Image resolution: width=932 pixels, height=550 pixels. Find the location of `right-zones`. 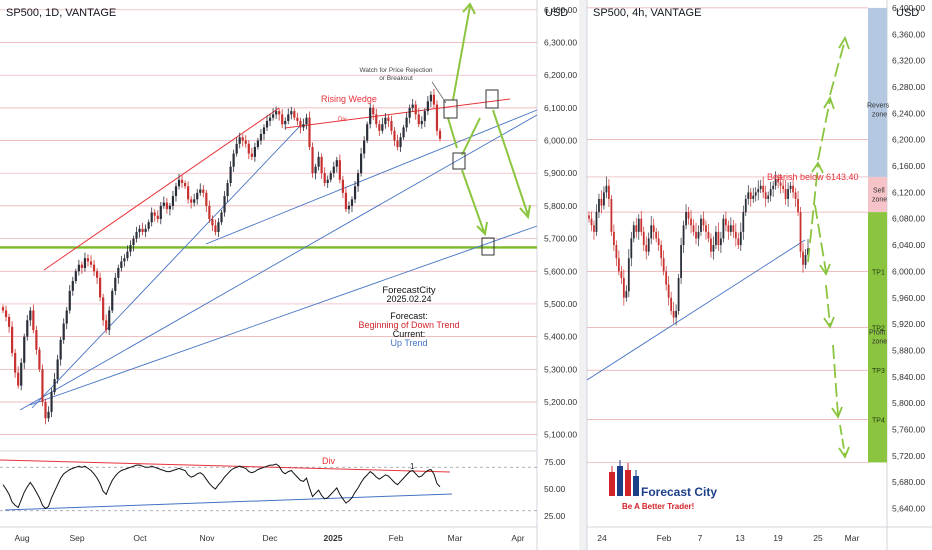

right-zones is located at coordinates (877, 235).